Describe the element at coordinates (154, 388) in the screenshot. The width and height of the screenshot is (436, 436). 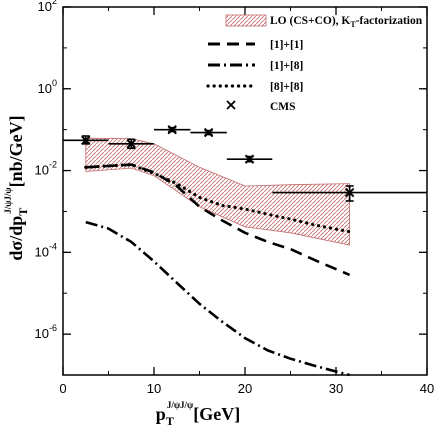
I see `x-tick-label-1: 10` at that location.